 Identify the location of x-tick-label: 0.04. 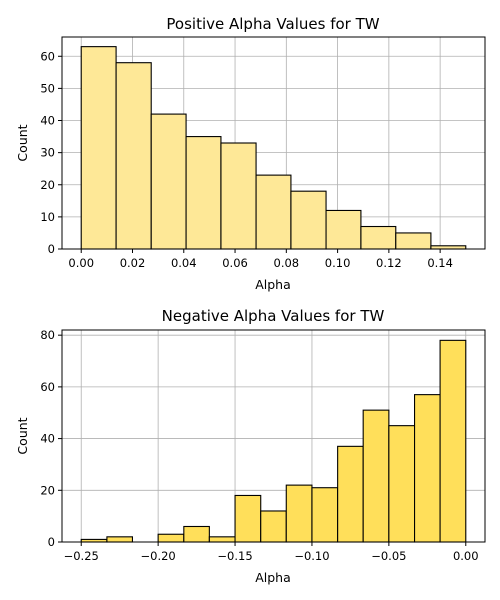
(184, 263).